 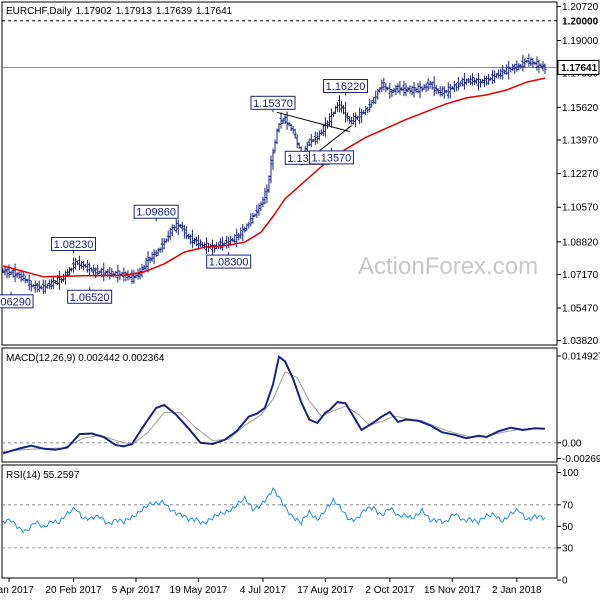 What do you see at coordinates (74, 245) in the screenshot?
I see `annotation-label: 1.08230` at bounding box center [74, 245].